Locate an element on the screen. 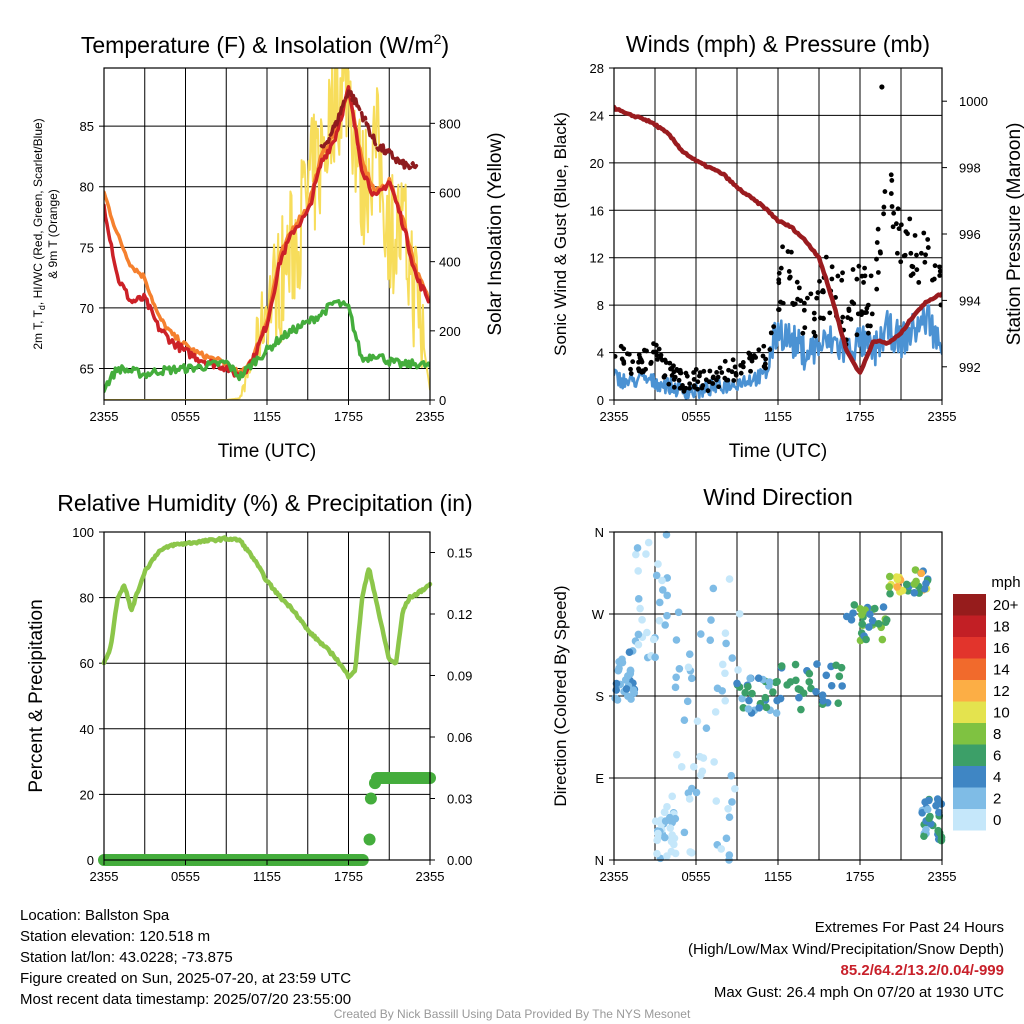 The height and width of the screenshot is (1024, 1024). legend-label: 0 is located at coordinates (997, 820).